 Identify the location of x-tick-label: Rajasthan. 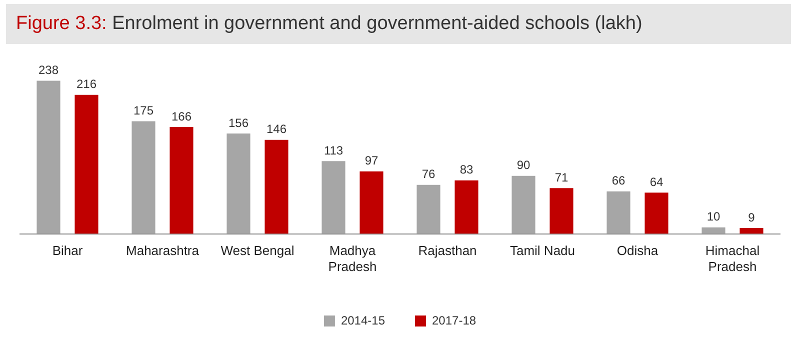
(447, 250).